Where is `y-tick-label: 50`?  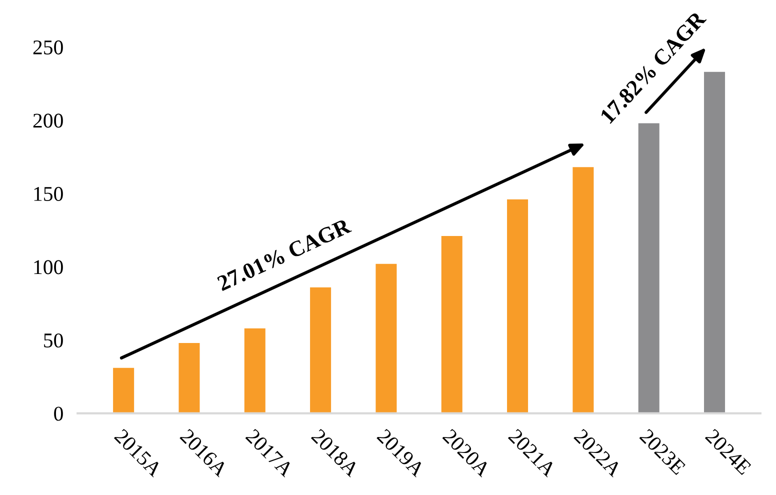 y-tick-label: 50 is located at coordinates (53, 340).